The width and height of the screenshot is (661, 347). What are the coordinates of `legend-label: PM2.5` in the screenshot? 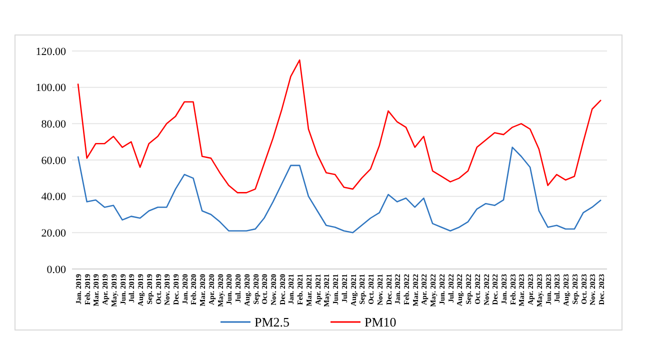 It's located at (272, 322).